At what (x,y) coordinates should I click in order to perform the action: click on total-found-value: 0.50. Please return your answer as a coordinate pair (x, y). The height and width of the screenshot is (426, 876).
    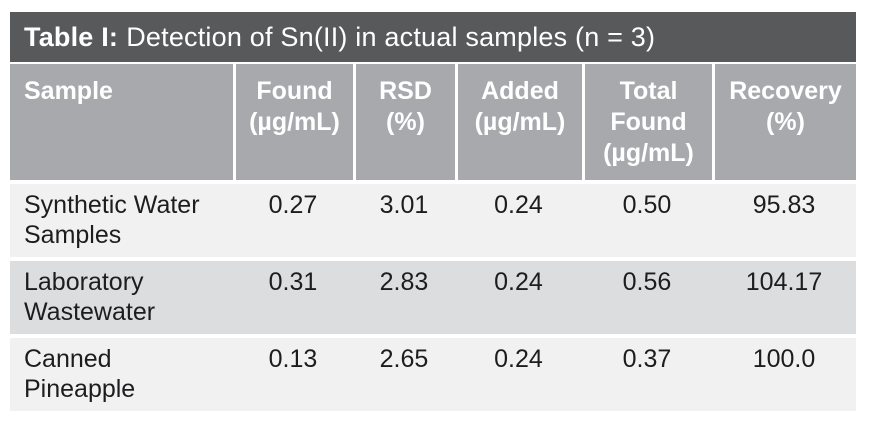
    Looking at the image, I should click on (647, 205).